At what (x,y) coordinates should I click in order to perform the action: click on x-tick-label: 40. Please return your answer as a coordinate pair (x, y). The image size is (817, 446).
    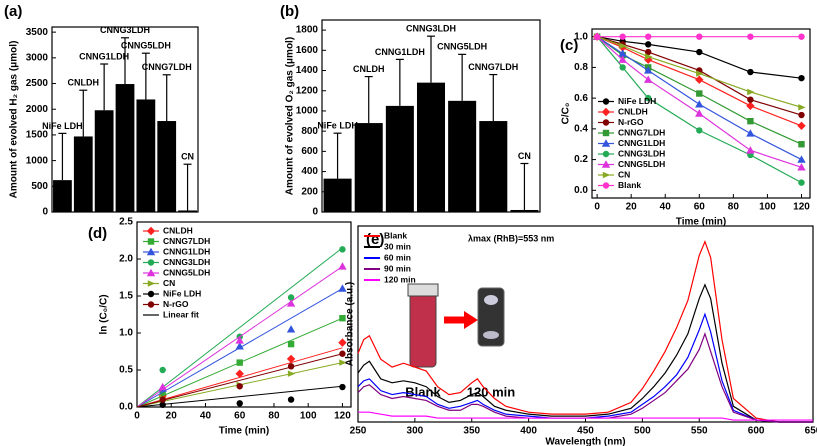
    Looking at the image, I should click on (206, 416).